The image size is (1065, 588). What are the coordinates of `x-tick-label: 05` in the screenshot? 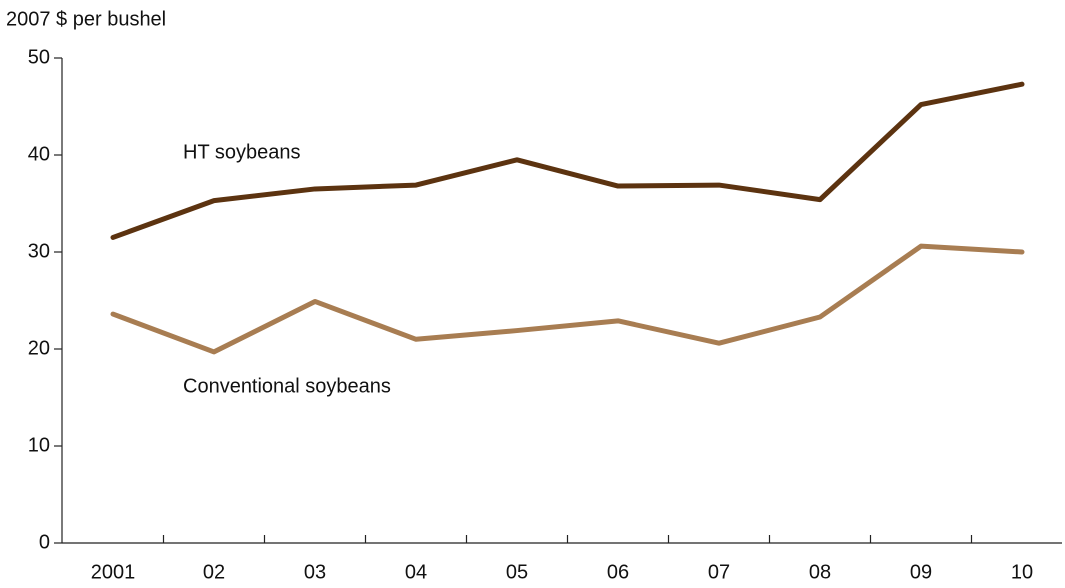 It's located at (517, 572).